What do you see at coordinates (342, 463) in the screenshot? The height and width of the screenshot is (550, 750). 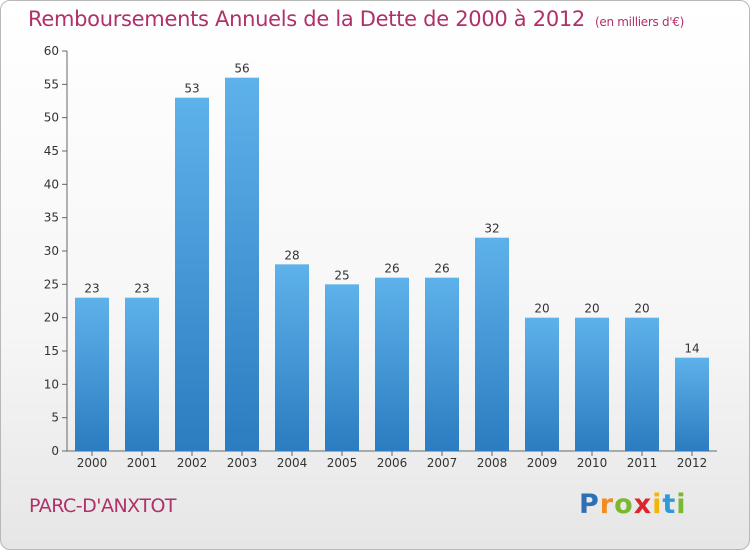 I see `x-tick-label-2005: 2005` at bounding box center [342, 463].